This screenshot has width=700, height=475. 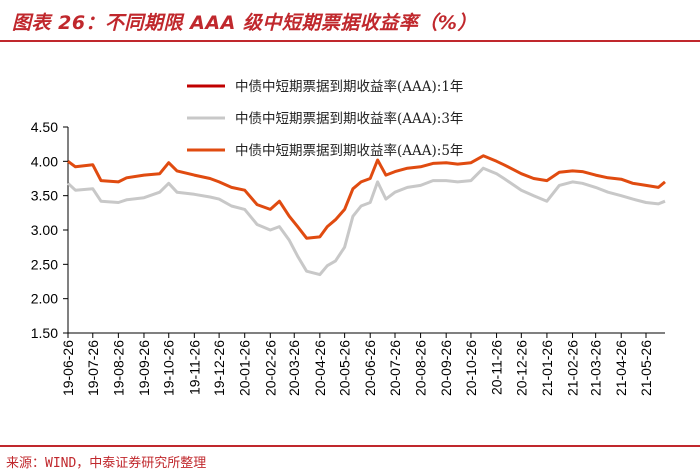 I want to click on y-tick-label: 4.00, so click(x=44, y=161).